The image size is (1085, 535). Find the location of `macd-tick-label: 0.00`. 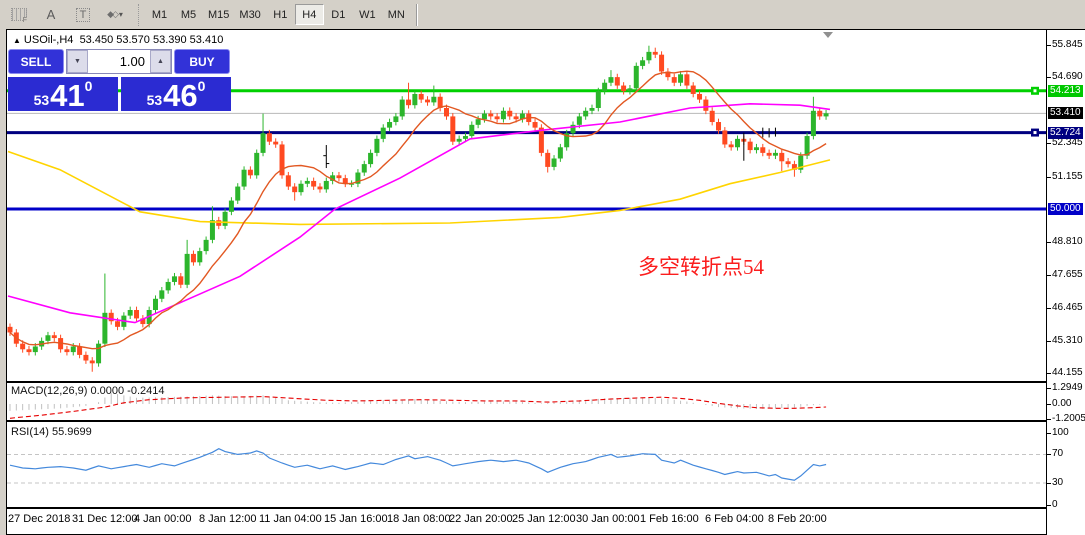

macd-tick-label: 0.00 is located at coordinates (1062, 403).